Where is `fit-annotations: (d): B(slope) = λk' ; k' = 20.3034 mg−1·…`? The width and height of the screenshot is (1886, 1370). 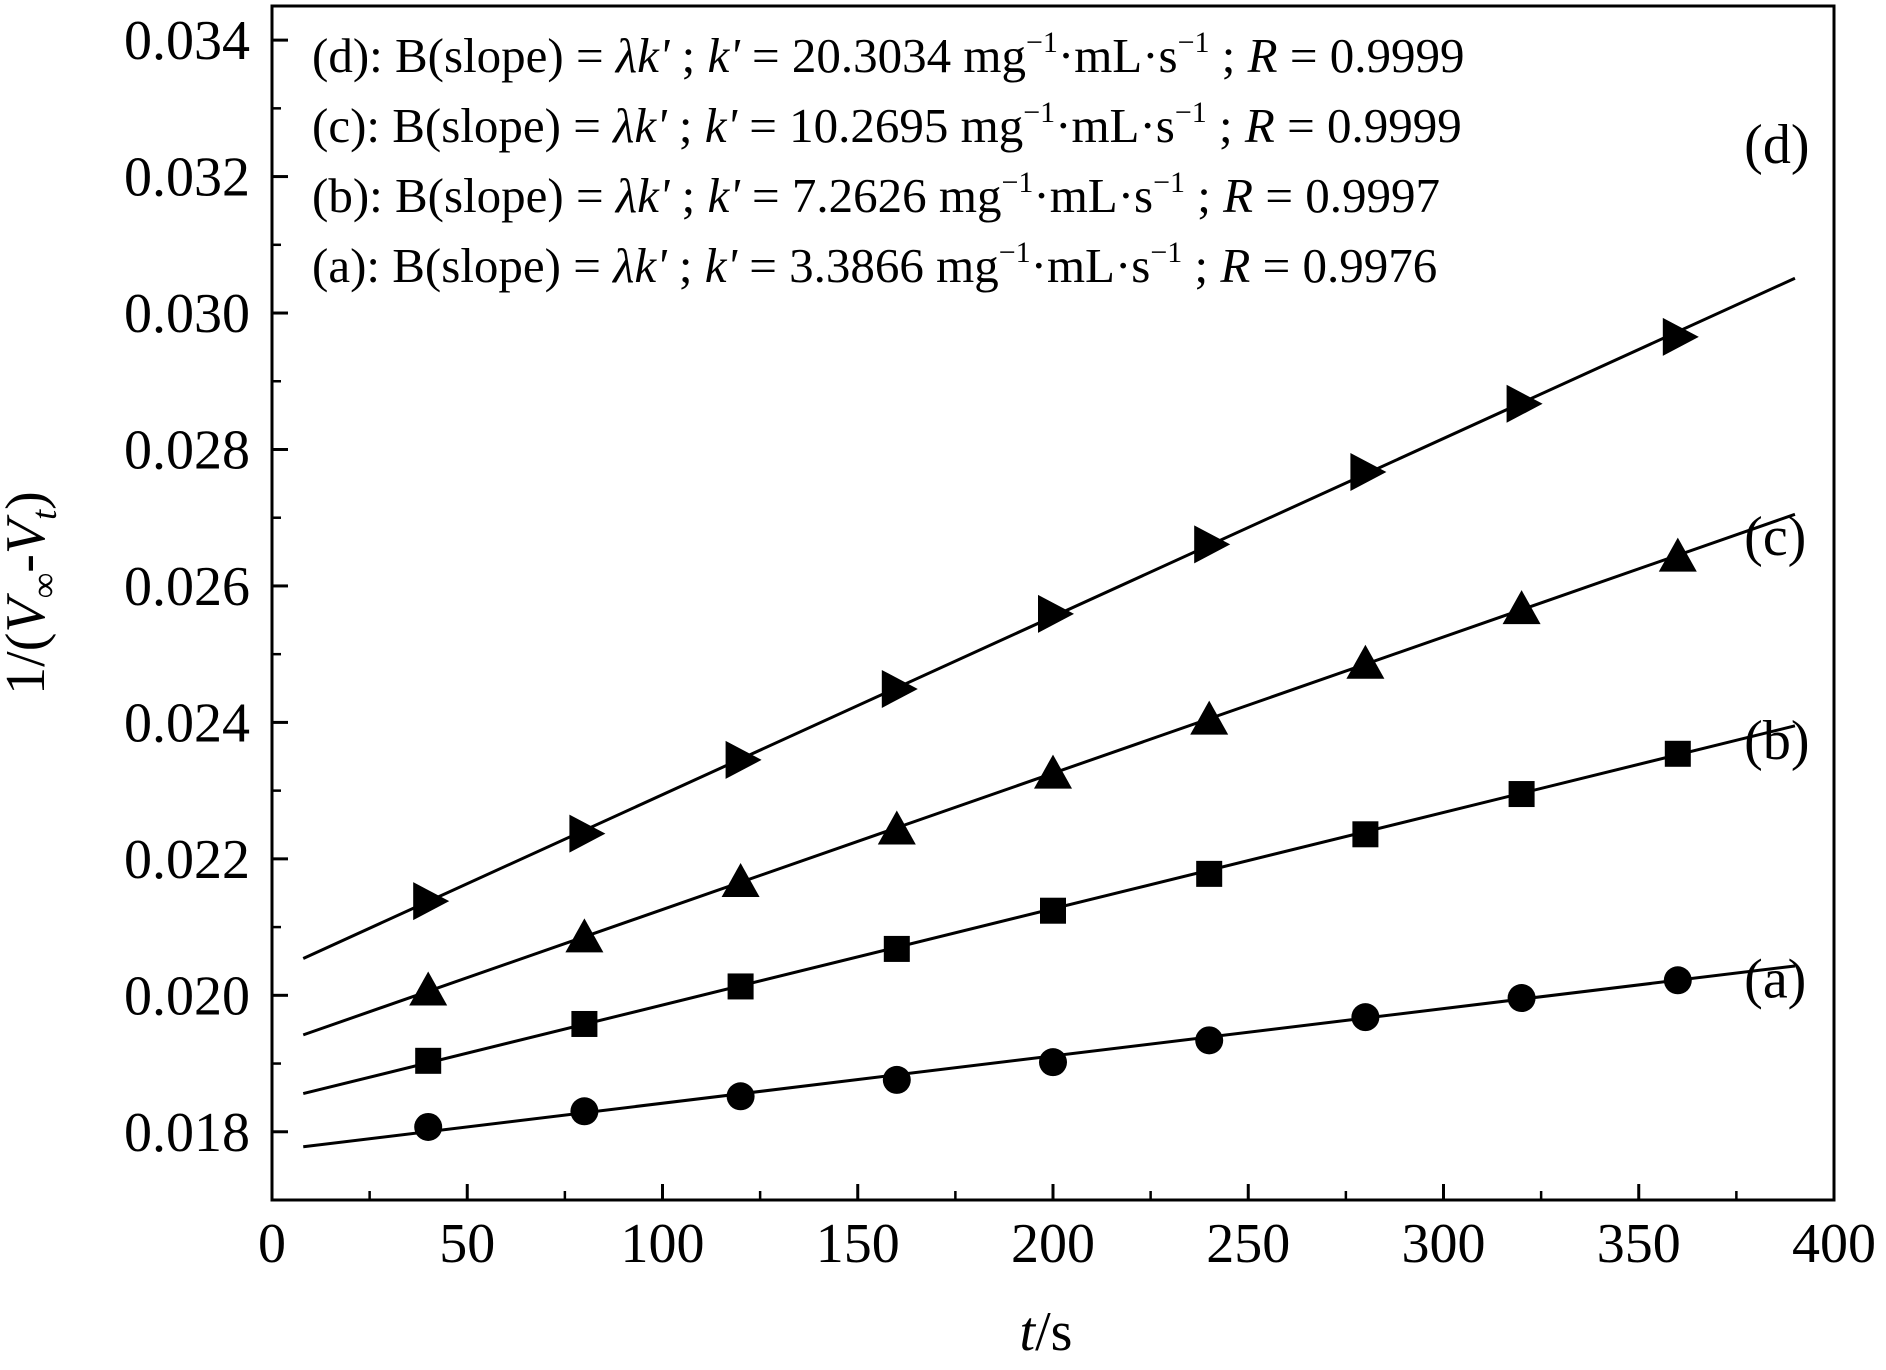
fit-annotations: (d): B(slope) = λk' ; k' = 20.3034 mg−1·… is located at coordinates (888, 159).